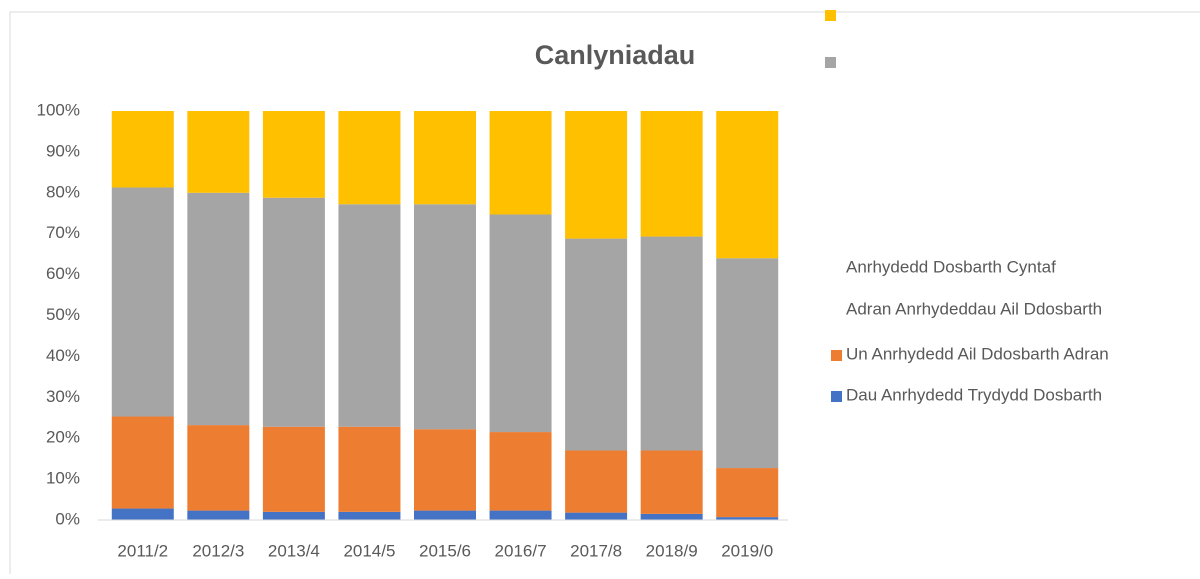  What do you see at coordinates (63, 396) in the screenshot?
I see `y-tick-label: 30%` at bounding box center [63, 396].